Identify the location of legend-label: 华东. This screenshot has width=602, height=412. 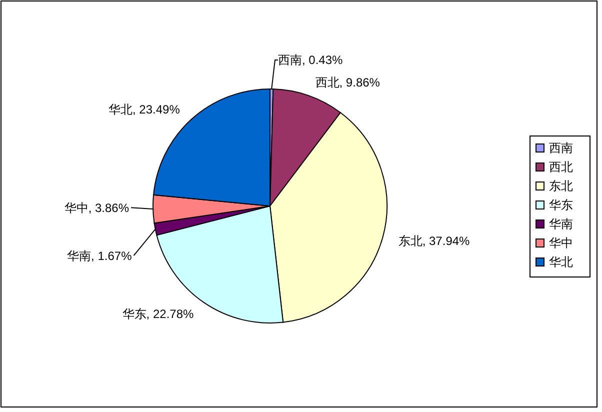
(561, 205).